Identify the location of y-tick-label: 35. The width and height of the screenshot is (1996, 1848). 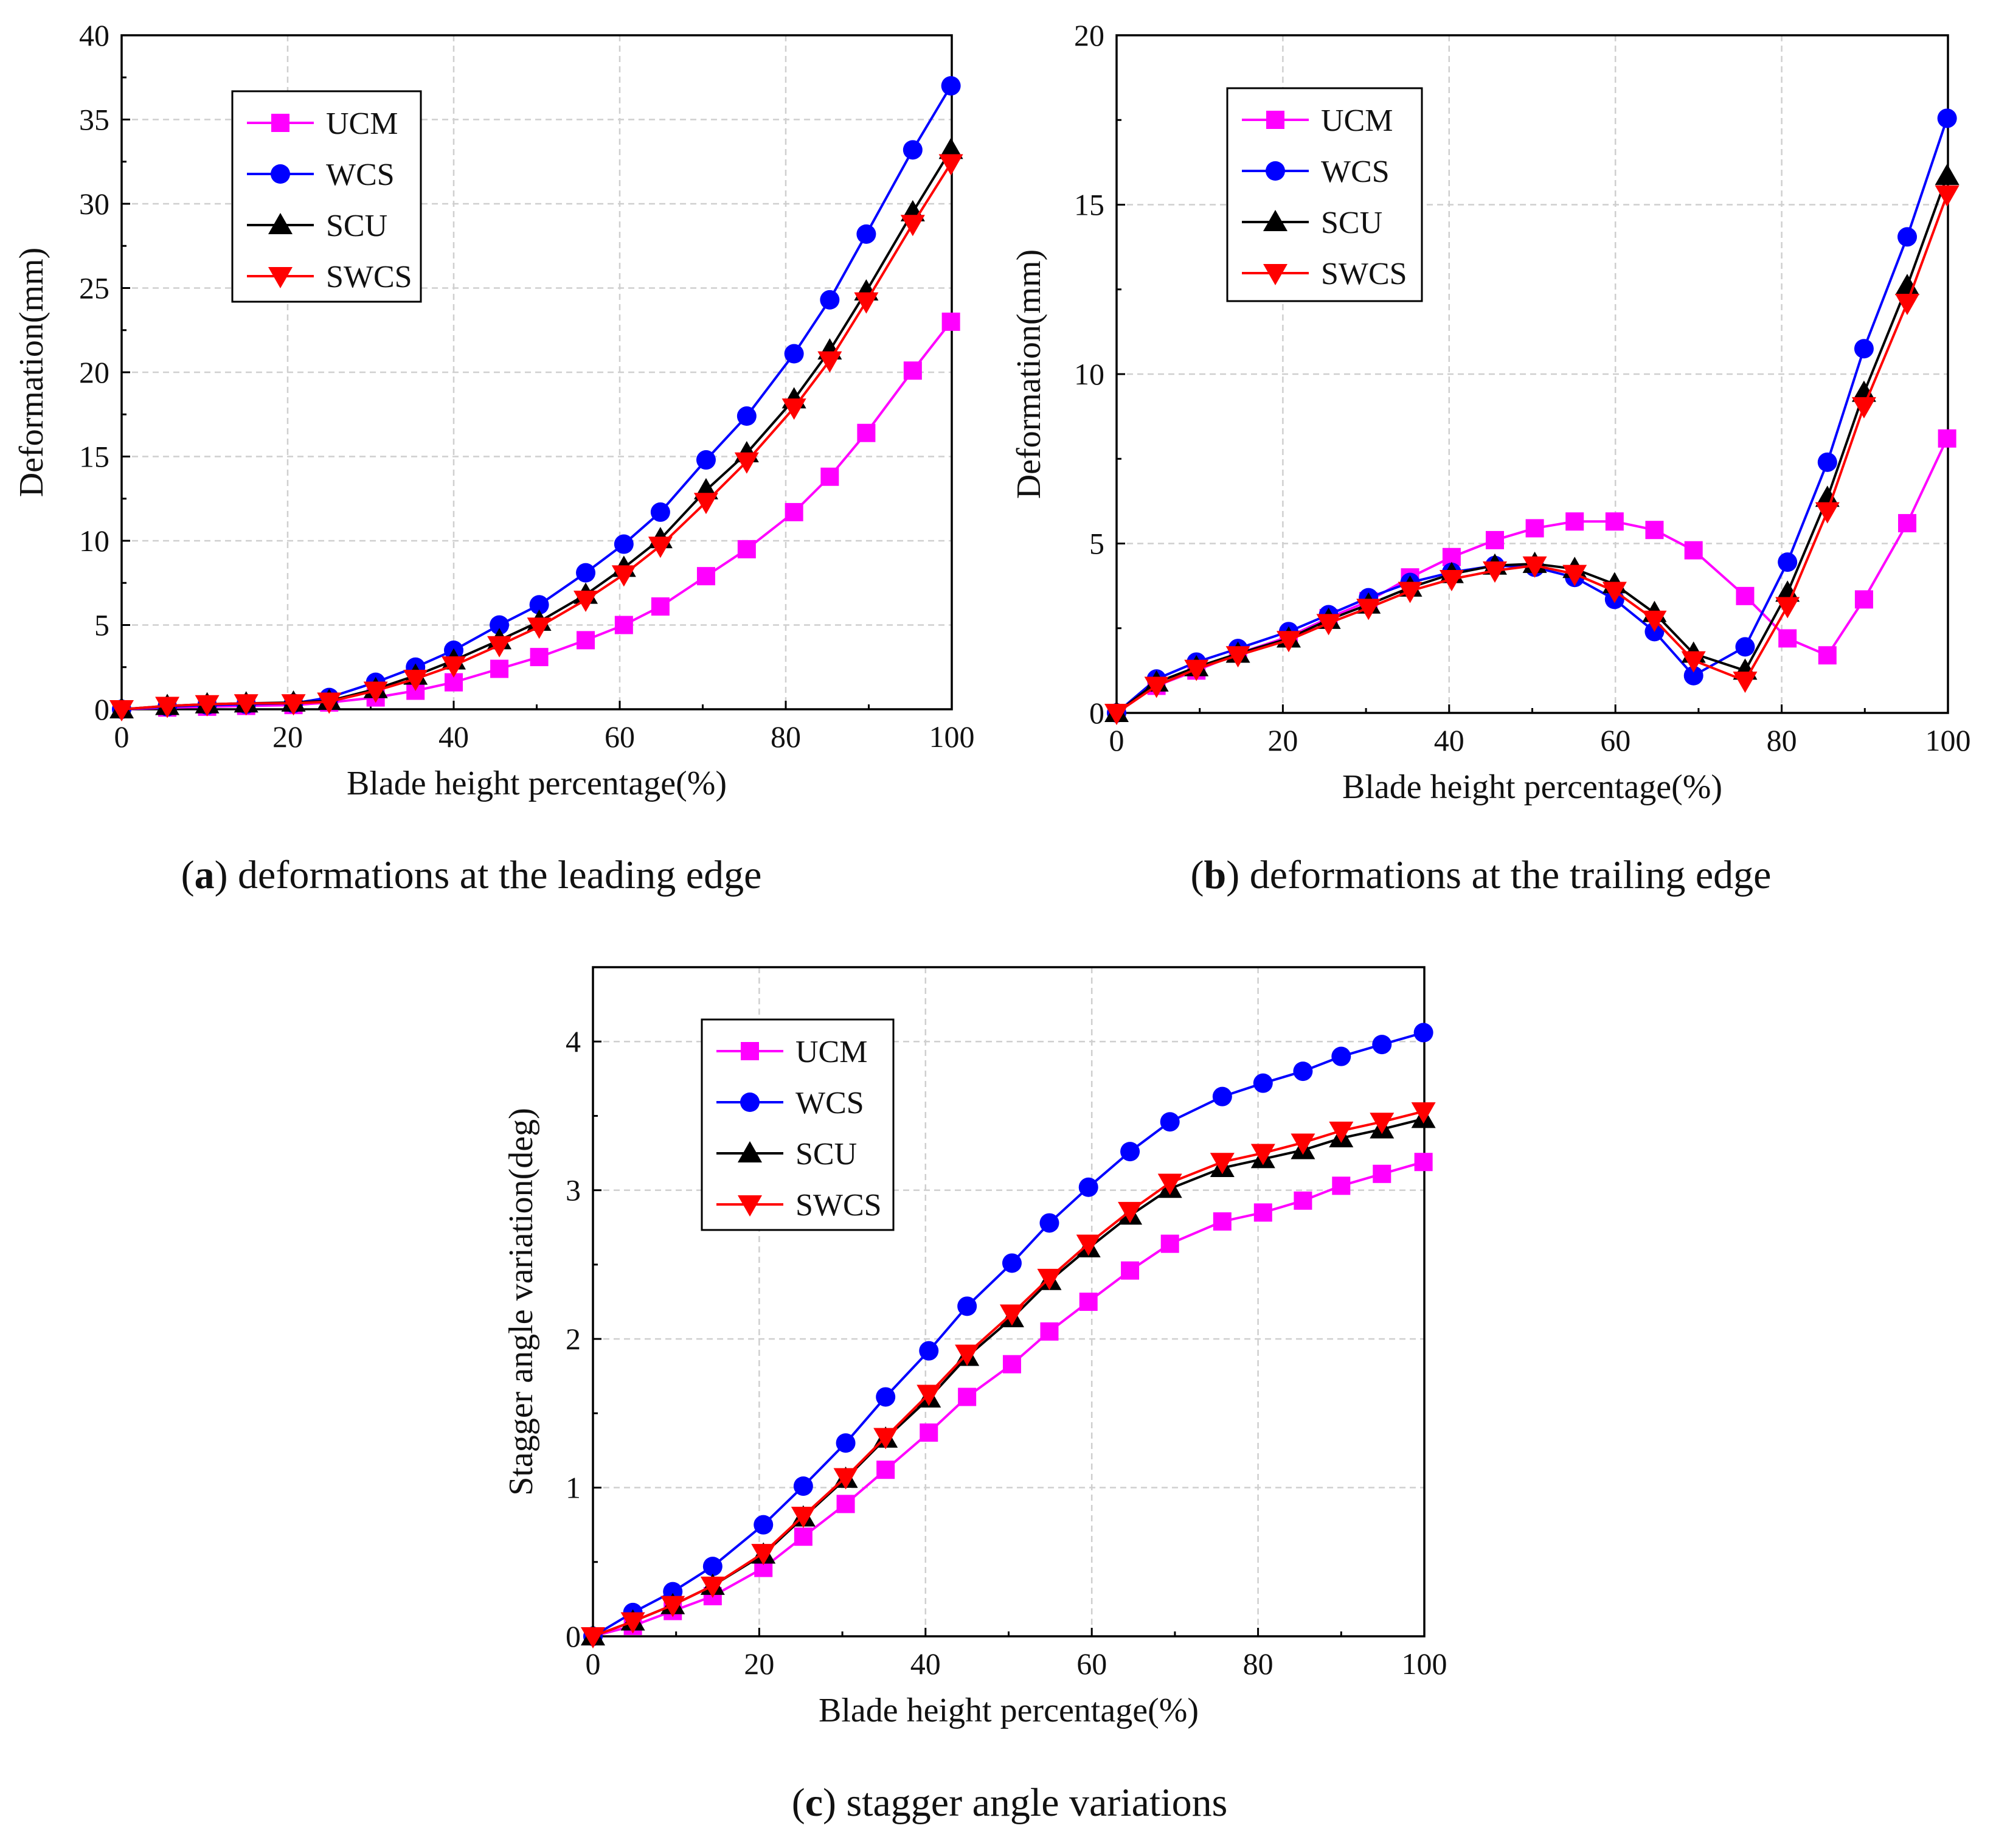
(94, 120).